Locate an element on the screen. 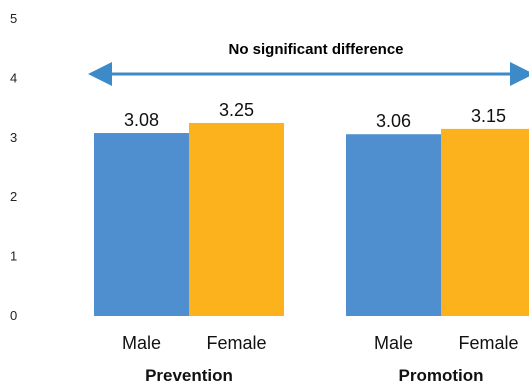 The width and height of the screenshot is (529, 387). group-label: Prevention is located at coordinates (189, 375).